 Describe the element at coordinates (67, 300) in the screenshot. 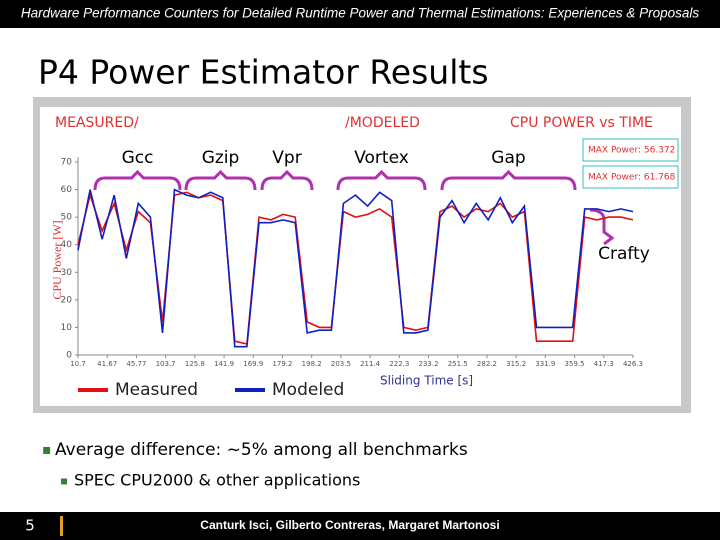

I see `y-tick-label: 20` at that location.